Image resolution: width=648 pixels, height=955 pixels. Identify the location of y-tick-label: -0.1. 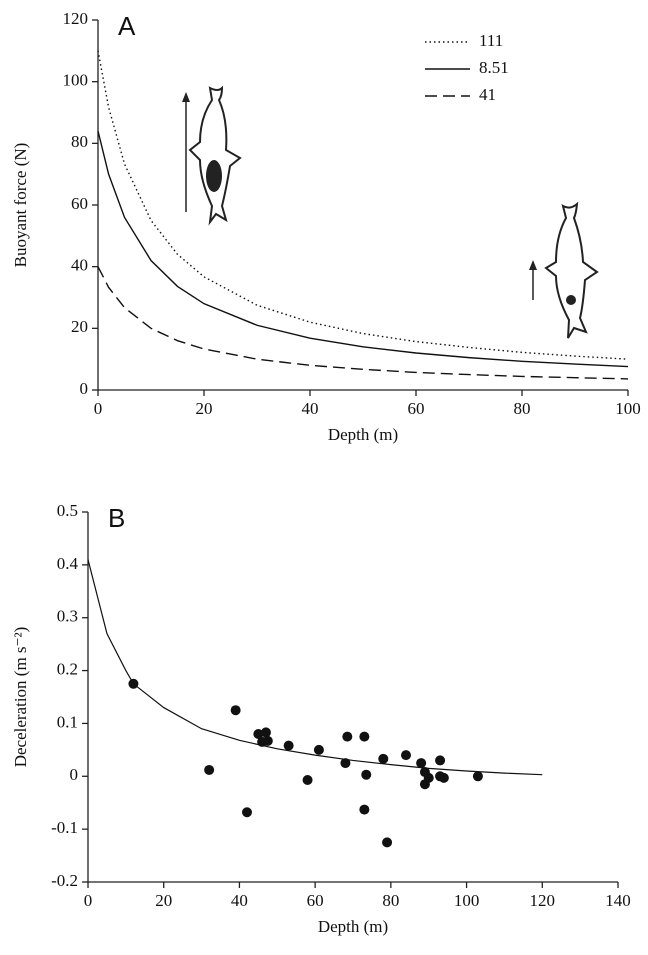
(64, 827).